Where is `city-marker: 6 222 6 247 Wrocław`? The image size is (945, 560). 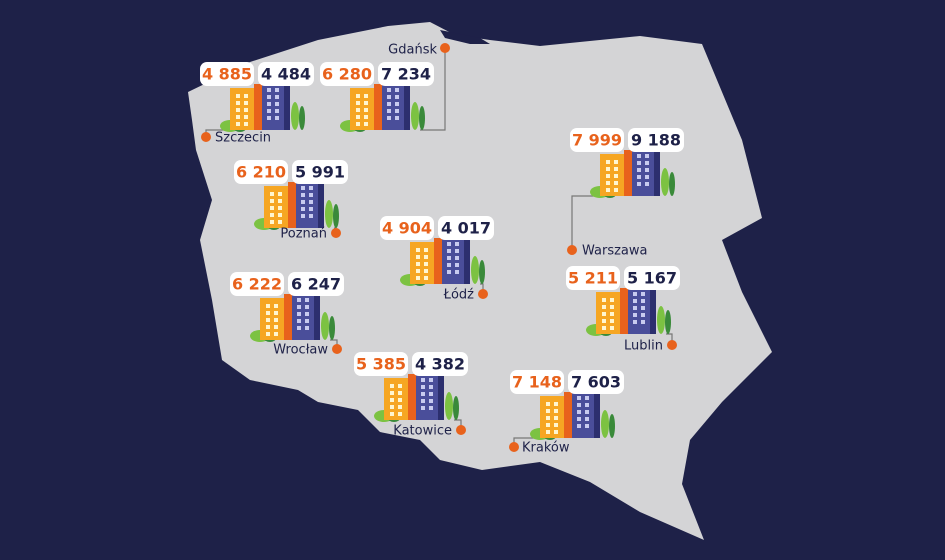
city-marker: 6 222 6 247 Wrocław is located at coordinates (287, 315).